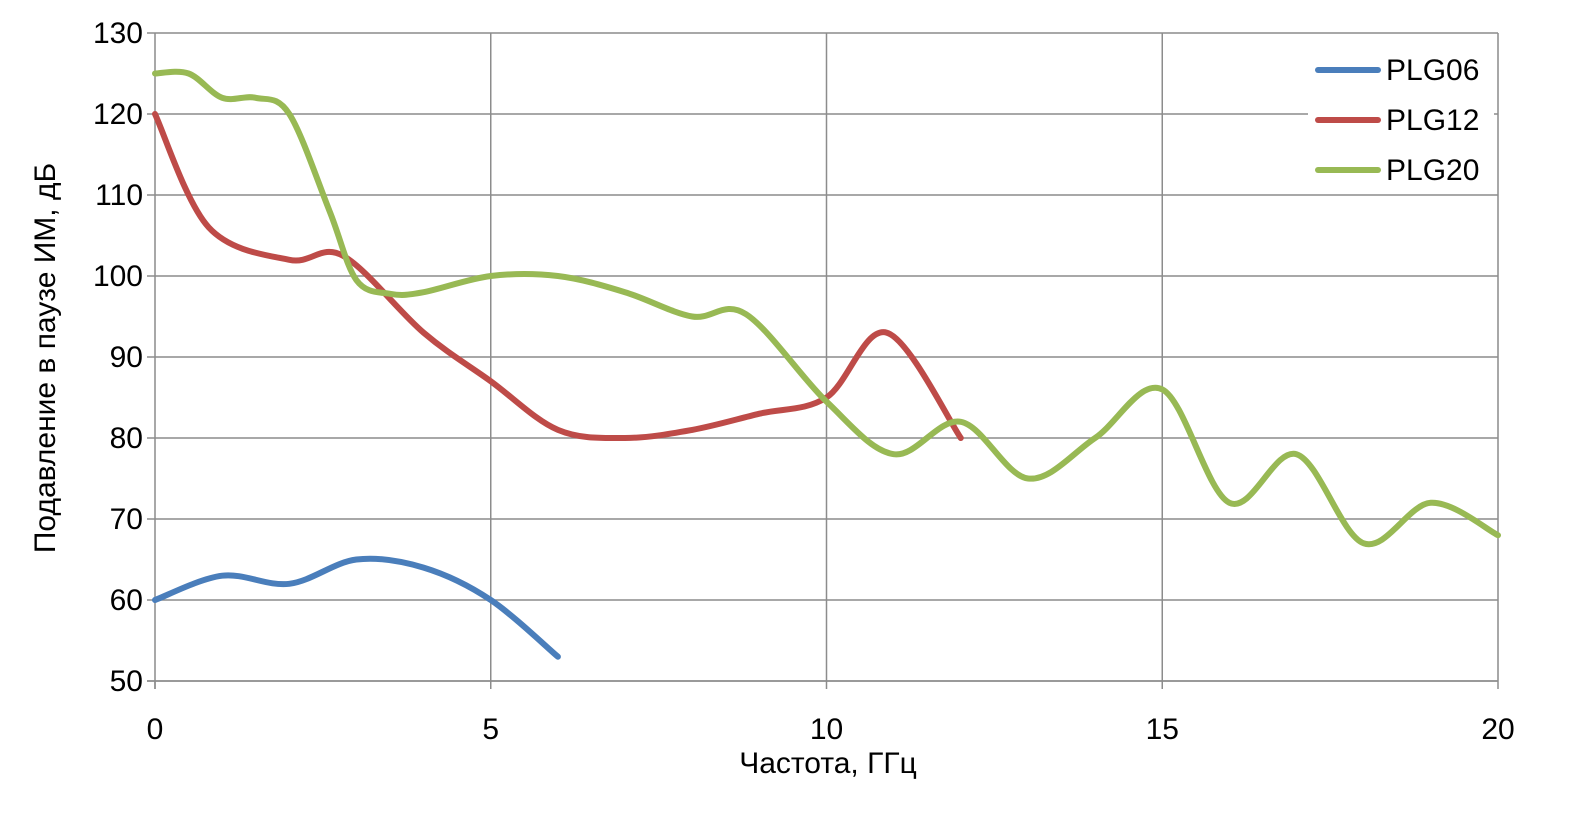  I want to click on y-tick-label-110: 110, so click(119, 195).